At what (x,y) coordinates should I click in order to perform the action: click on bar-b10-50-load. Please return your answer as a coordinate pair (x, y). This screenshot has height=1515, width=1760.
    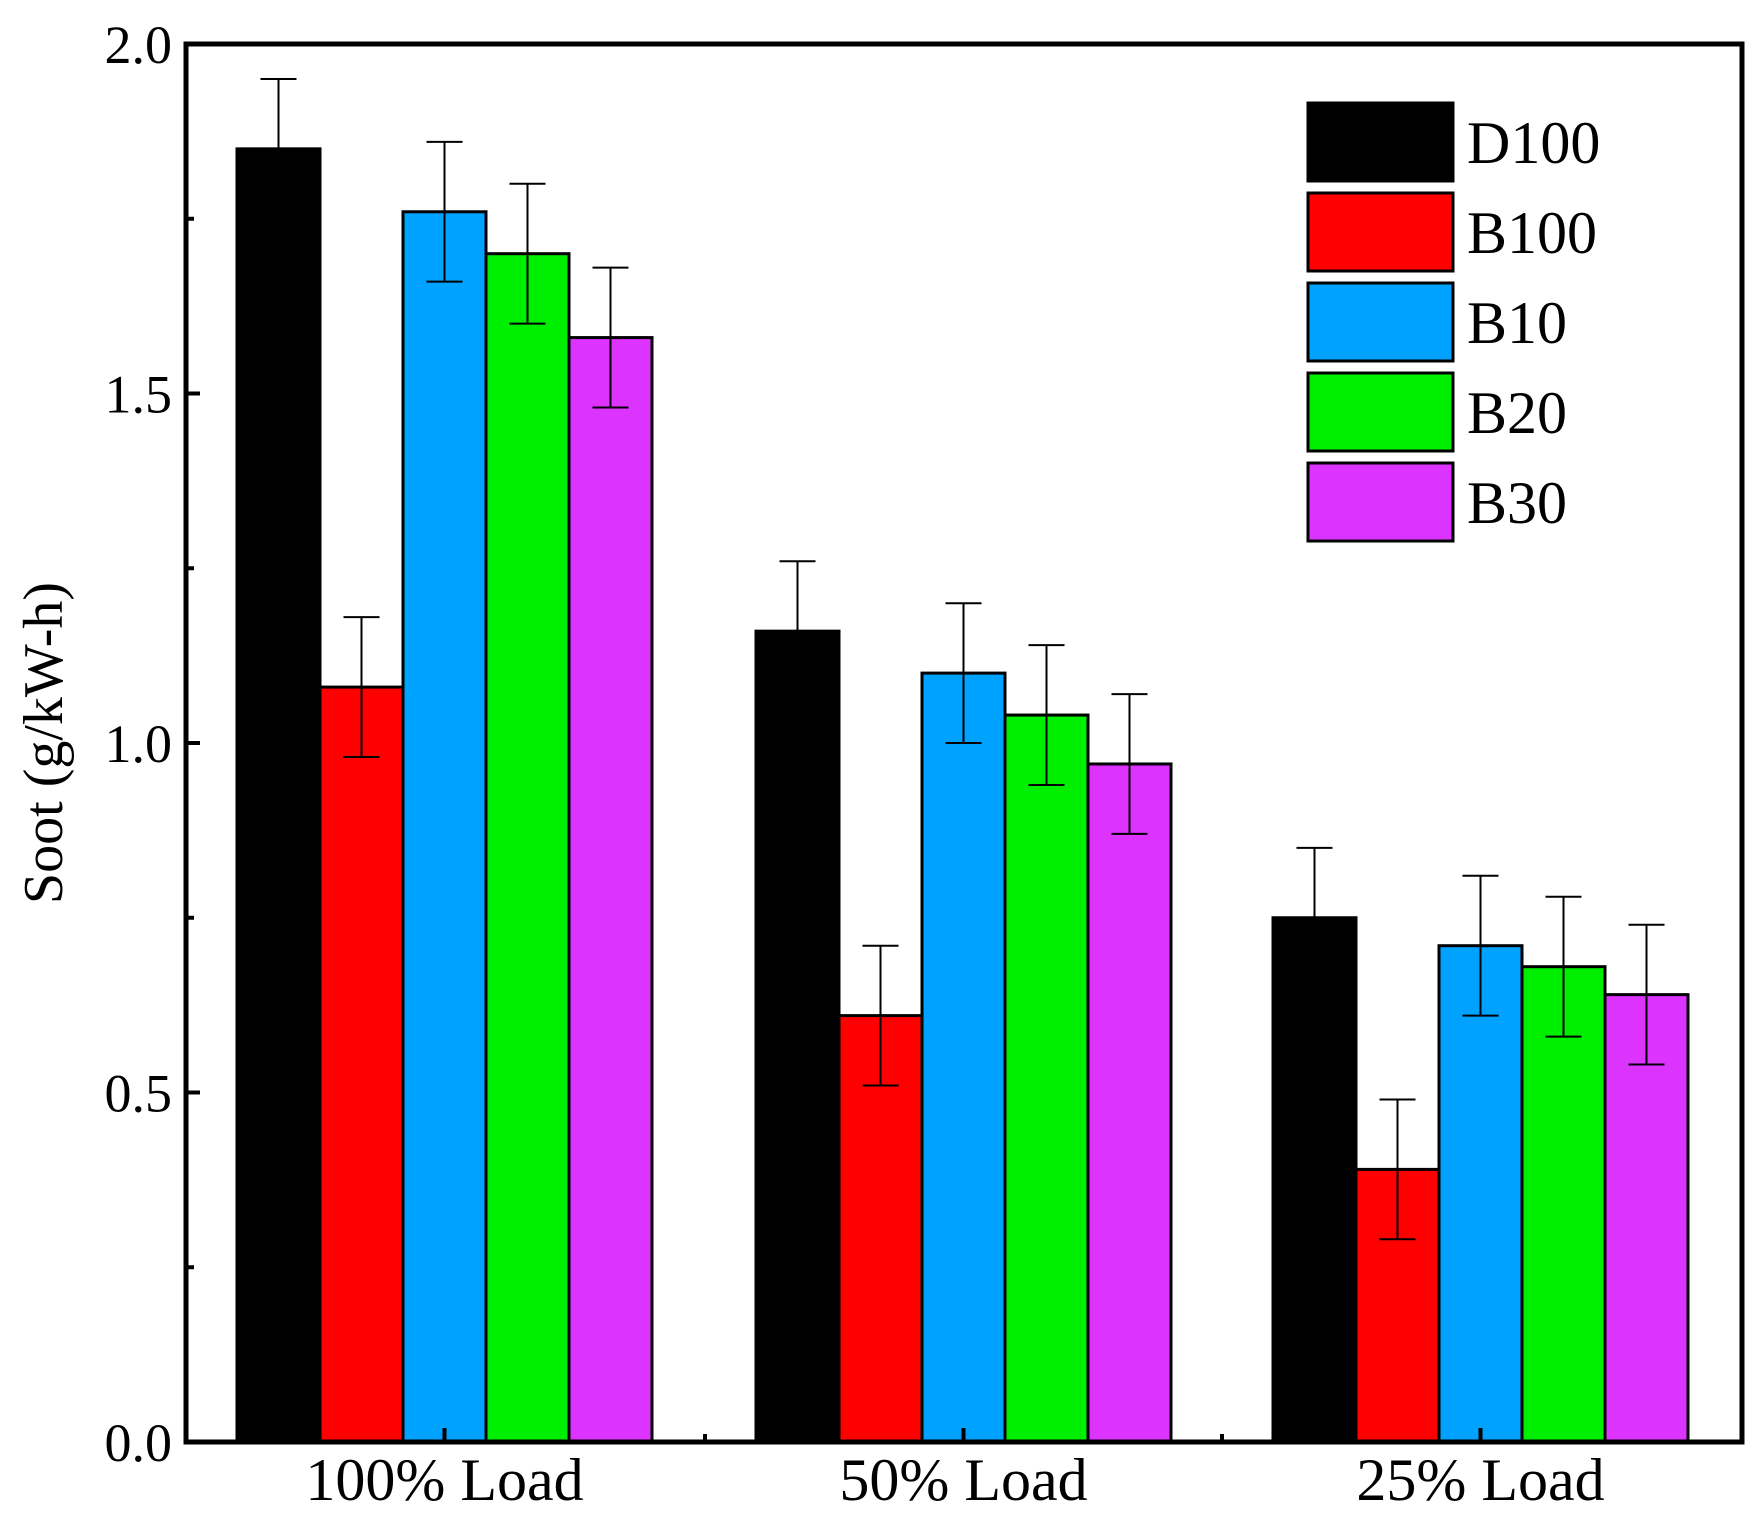
    Looking at the image, I should click on (963, 1057).